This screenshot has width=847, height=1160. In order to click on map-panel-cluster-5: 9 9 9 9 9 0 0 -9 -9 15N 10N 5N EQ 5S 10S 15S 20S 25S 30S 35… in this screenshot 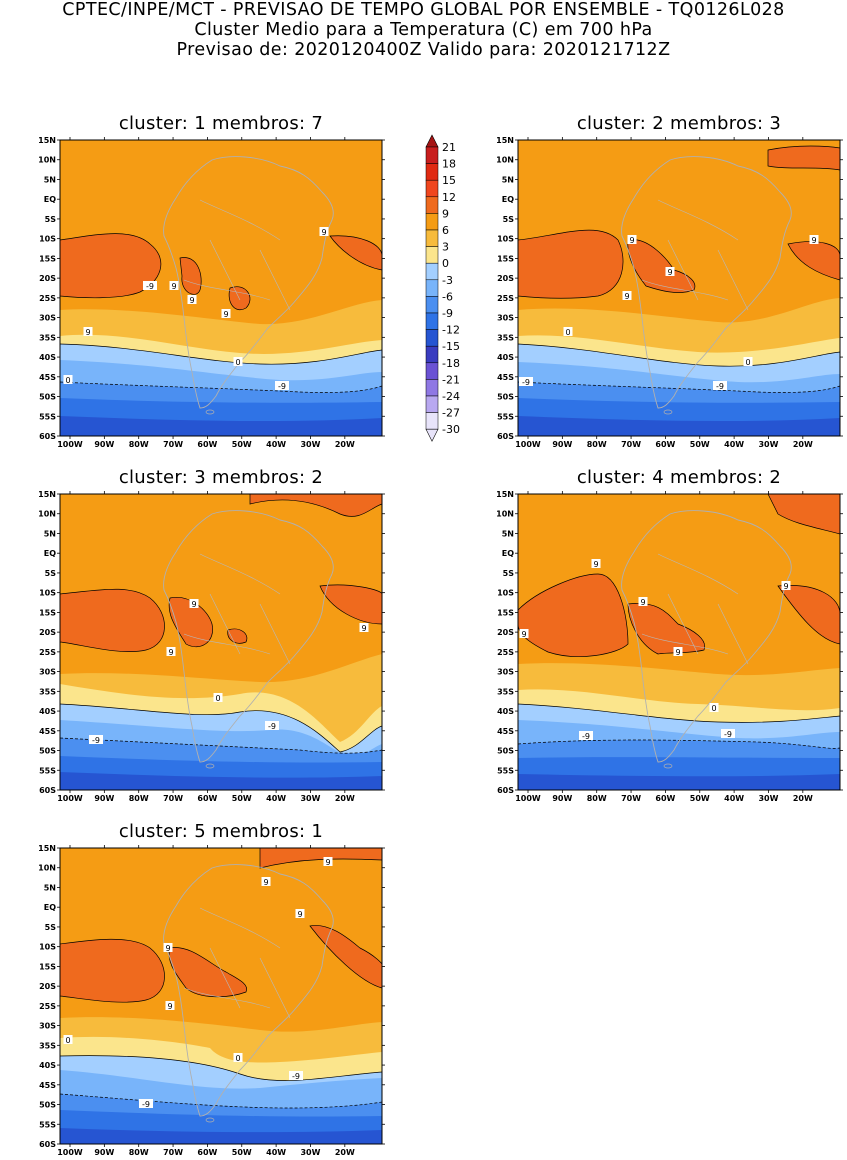, I will do `click(203, 1000)`.